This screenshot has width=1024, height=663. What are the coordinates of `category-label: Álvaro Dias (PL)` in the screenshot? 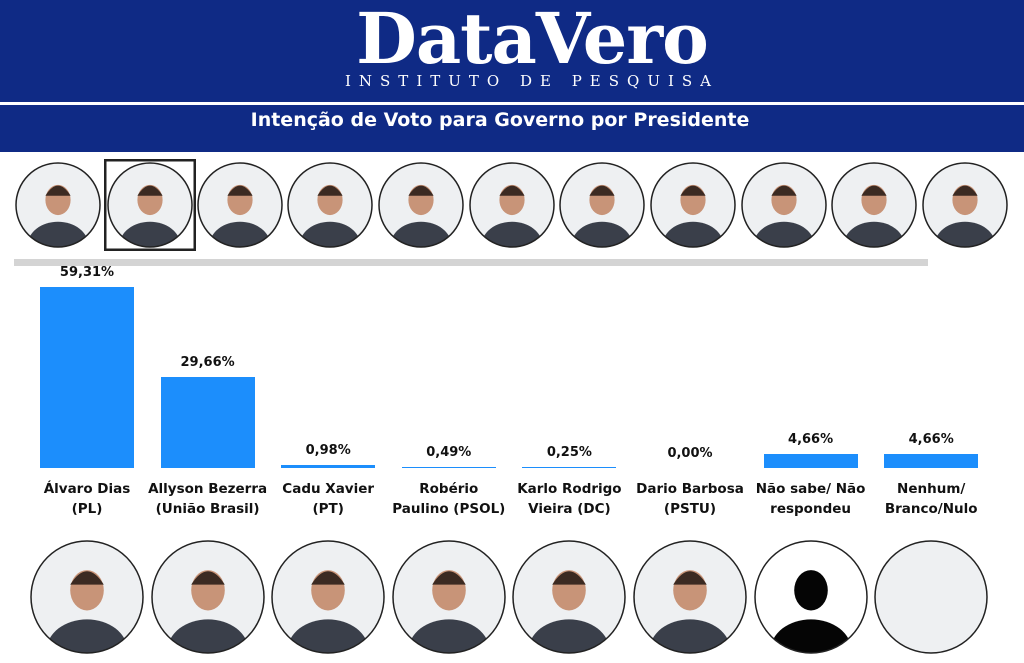 It's located at (87, 499).